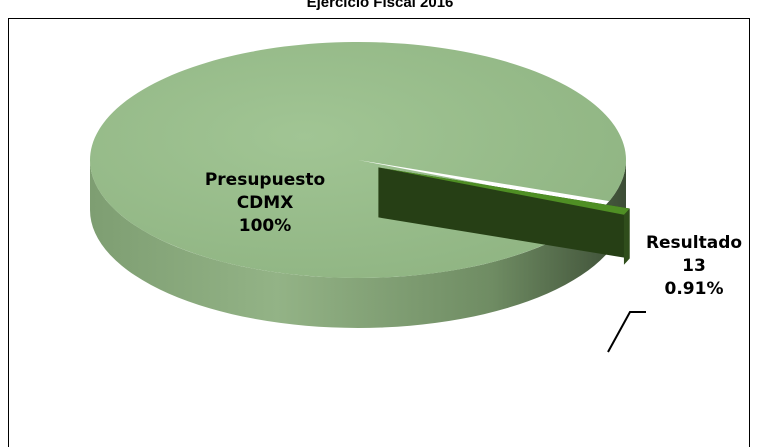 This screenshot has height=447, width=758. I want to click on data-label-category: Resultado 13, so click(694, 254).